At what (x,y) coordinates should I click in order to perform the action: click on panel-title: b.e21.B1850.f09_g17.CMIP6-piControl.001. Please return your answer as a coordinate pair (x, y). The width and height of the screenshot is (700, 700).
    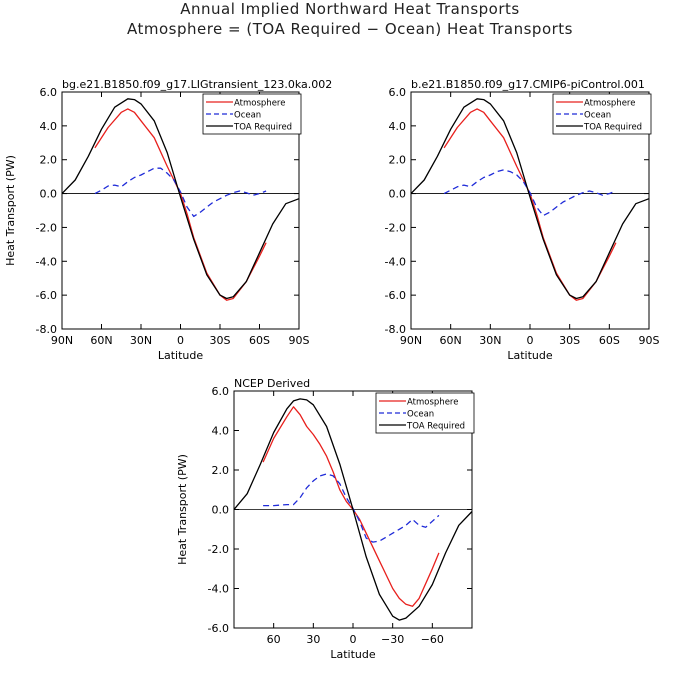
    Looking at the image, I should click on (528, 84).